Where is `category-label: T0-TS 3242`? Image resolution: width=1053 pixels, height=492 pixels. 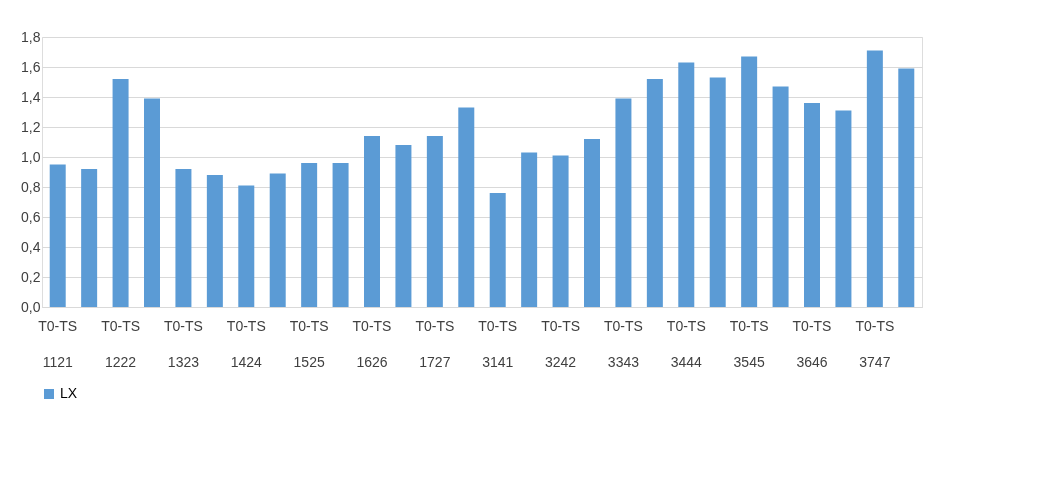
category-label: T0-TS 3242 is located at coordinates (561, 343).